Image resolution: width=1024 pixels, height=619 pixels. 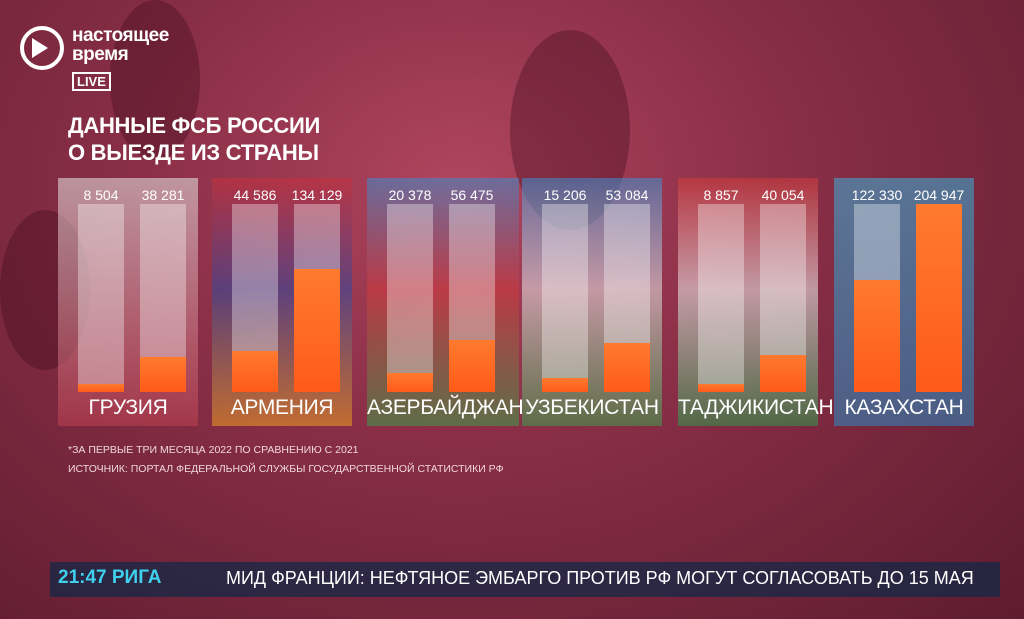 I want to click on value-label: 38 281, so click(x=163, y=195).